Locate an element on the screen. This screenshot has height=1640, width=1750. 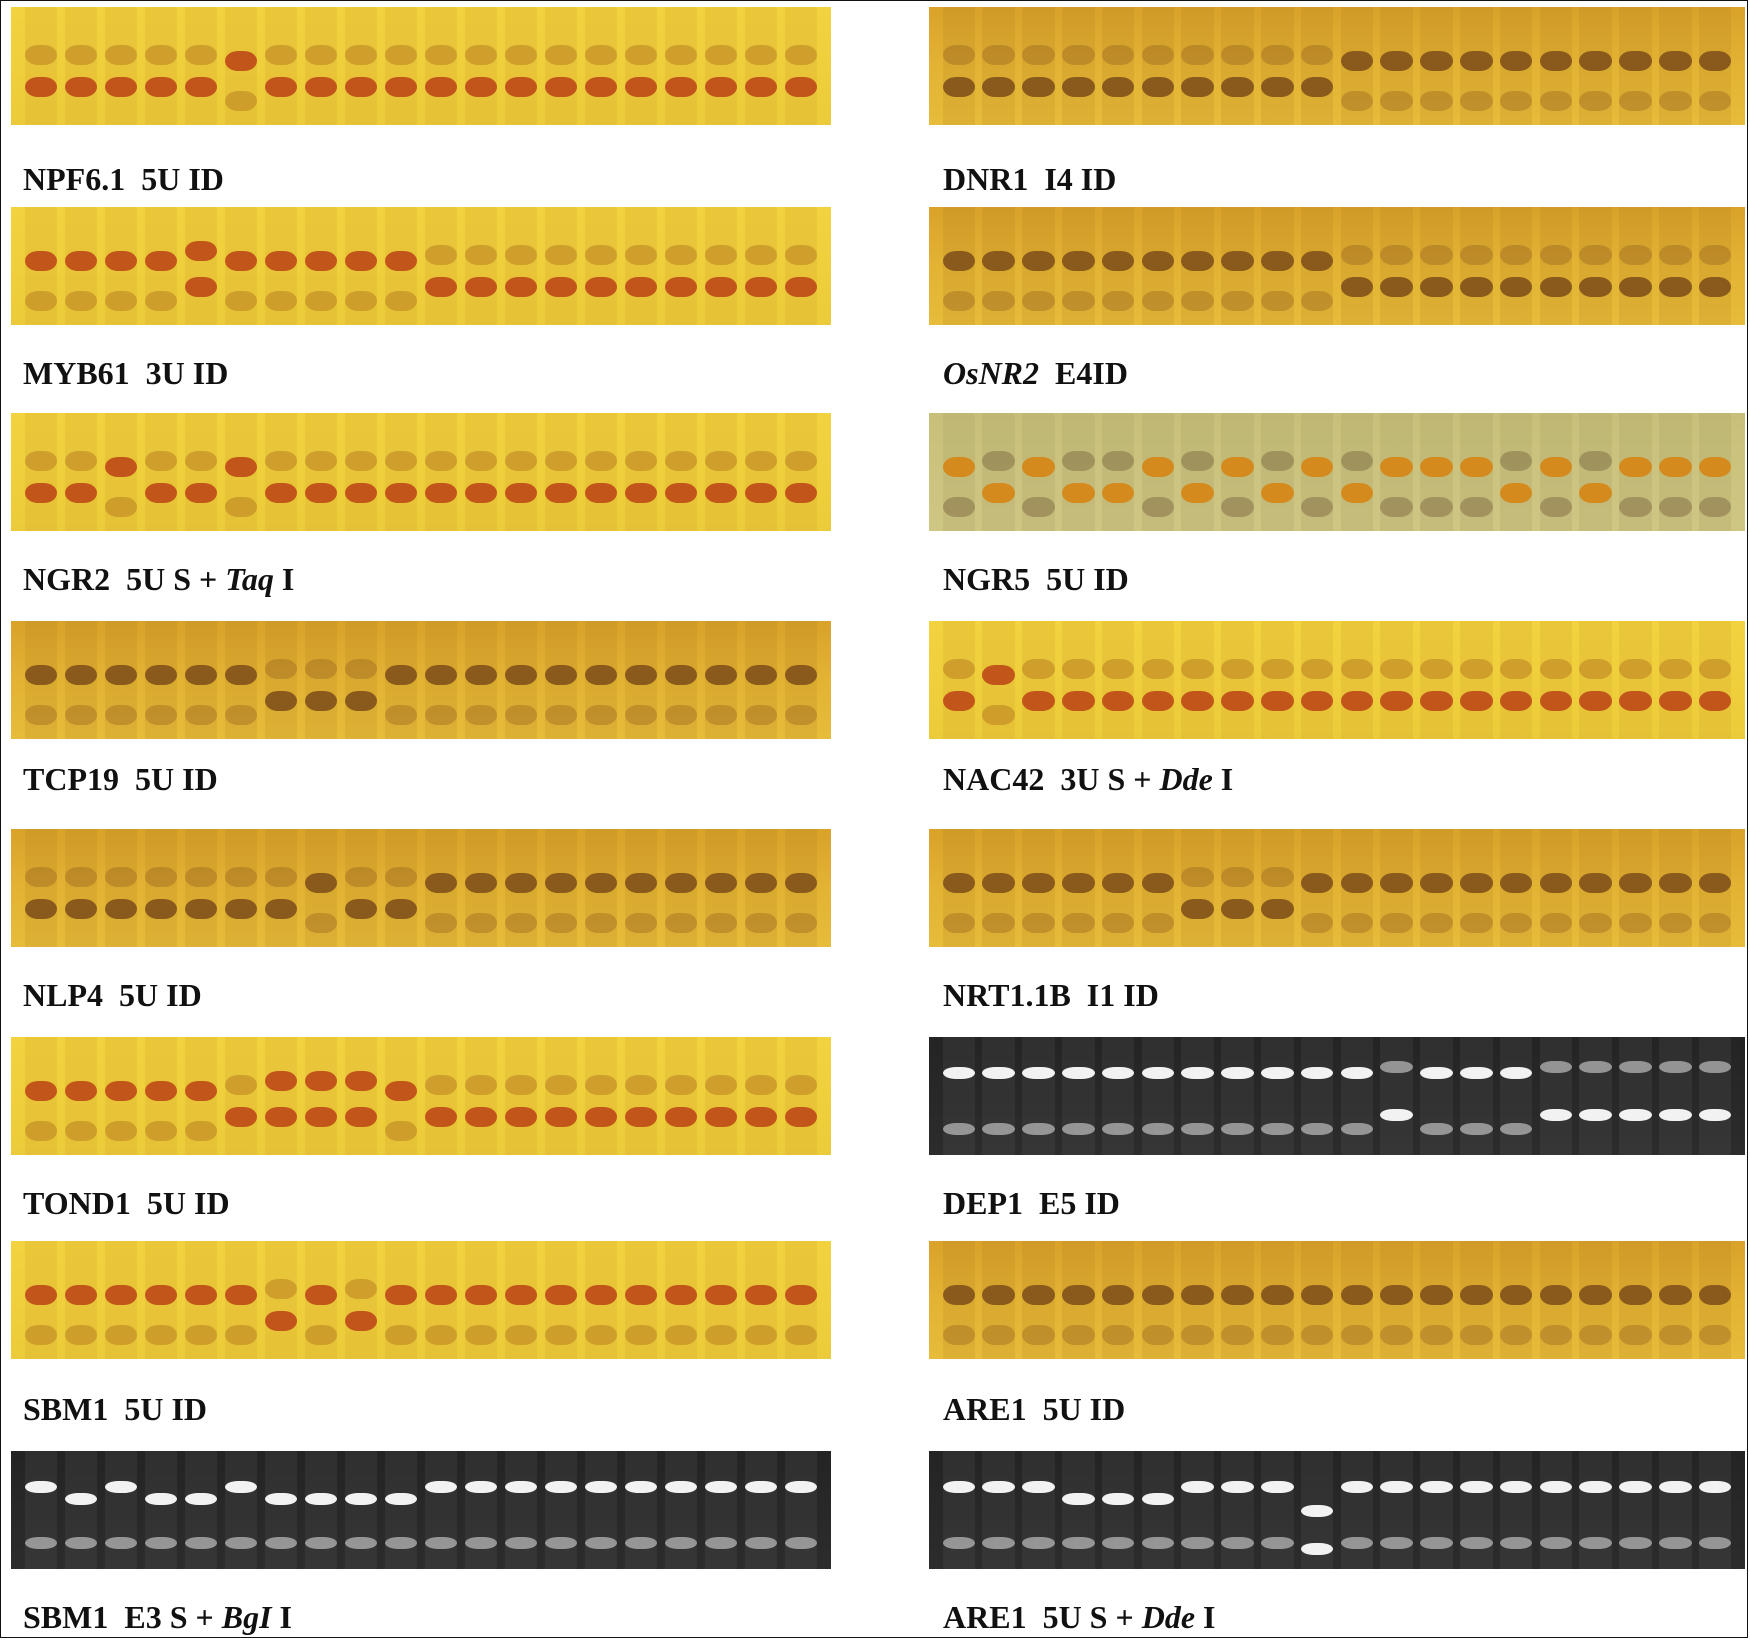
caption-segment: I is located at coordinates (284, 579).